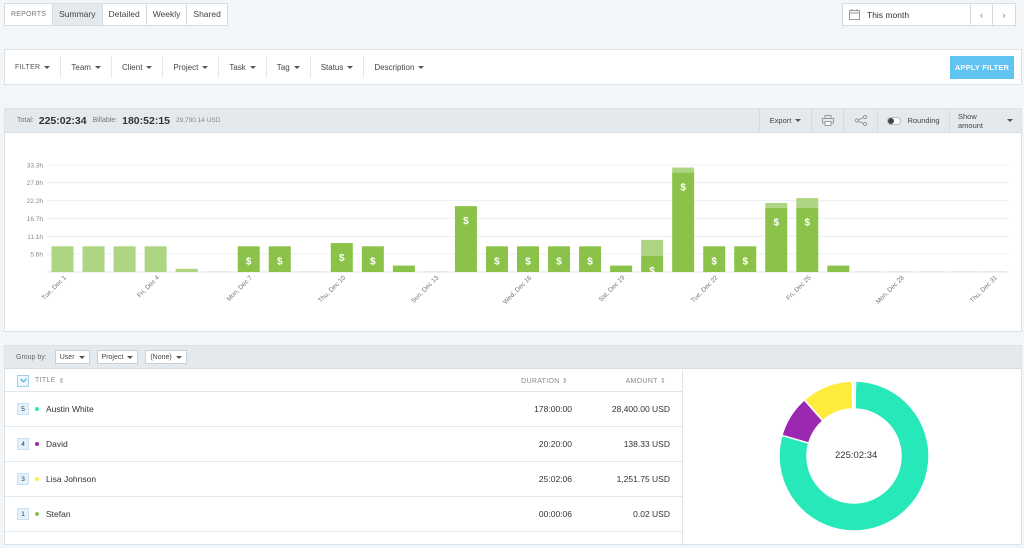  I want to click on next-period-button: ›, so click(1004, 14).